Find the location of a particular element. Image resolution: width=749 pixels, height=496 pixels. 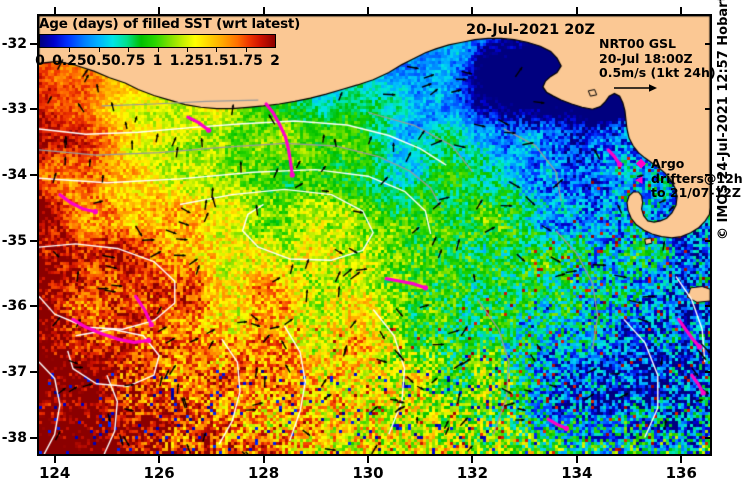

colorbar-ticks is located at coordinates (157, 50).